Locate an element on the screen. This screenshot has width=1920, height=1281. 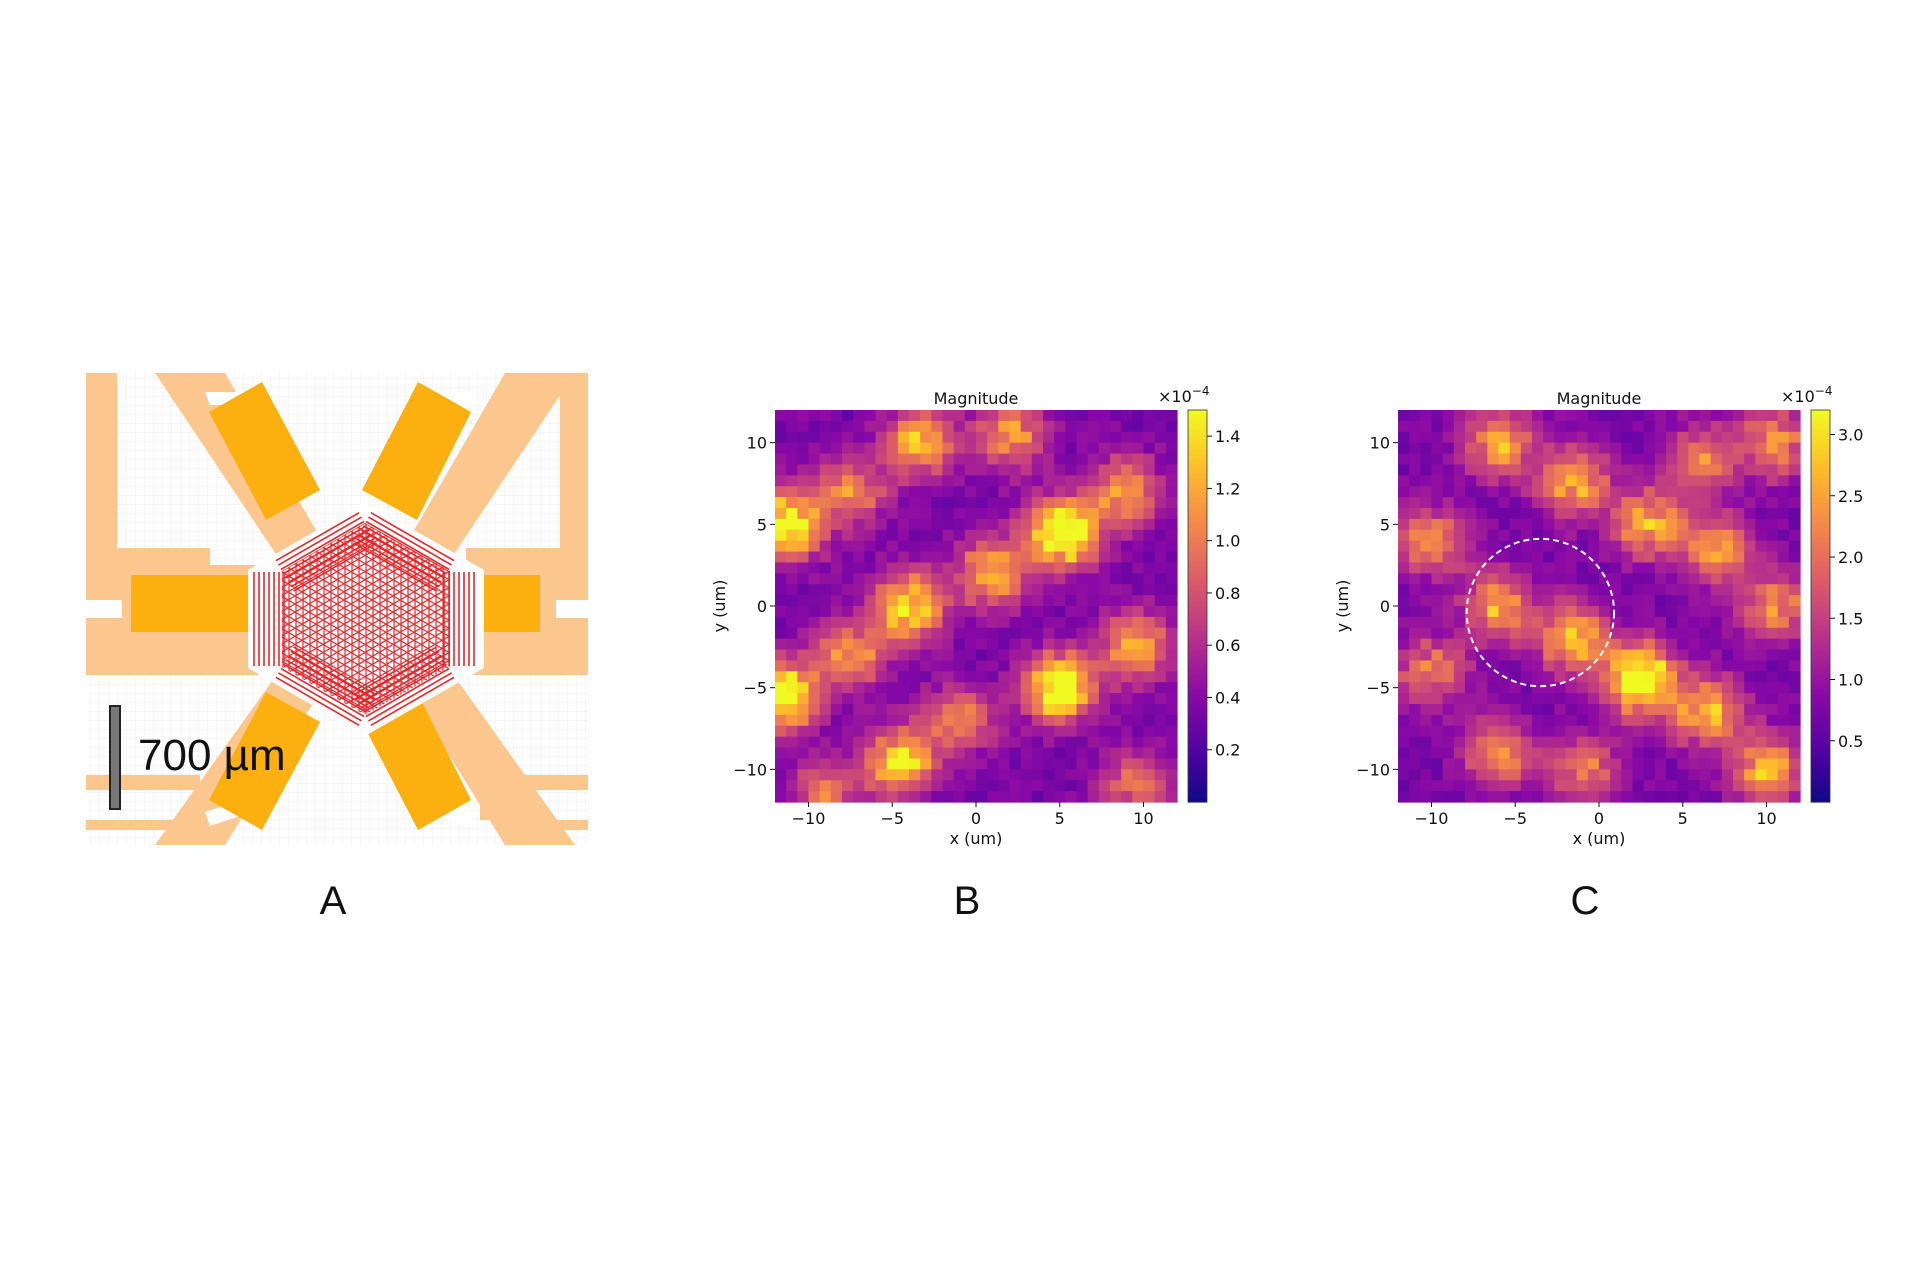
colorbar-tick-label: 0.5 is located at coordinates (1850, 741).